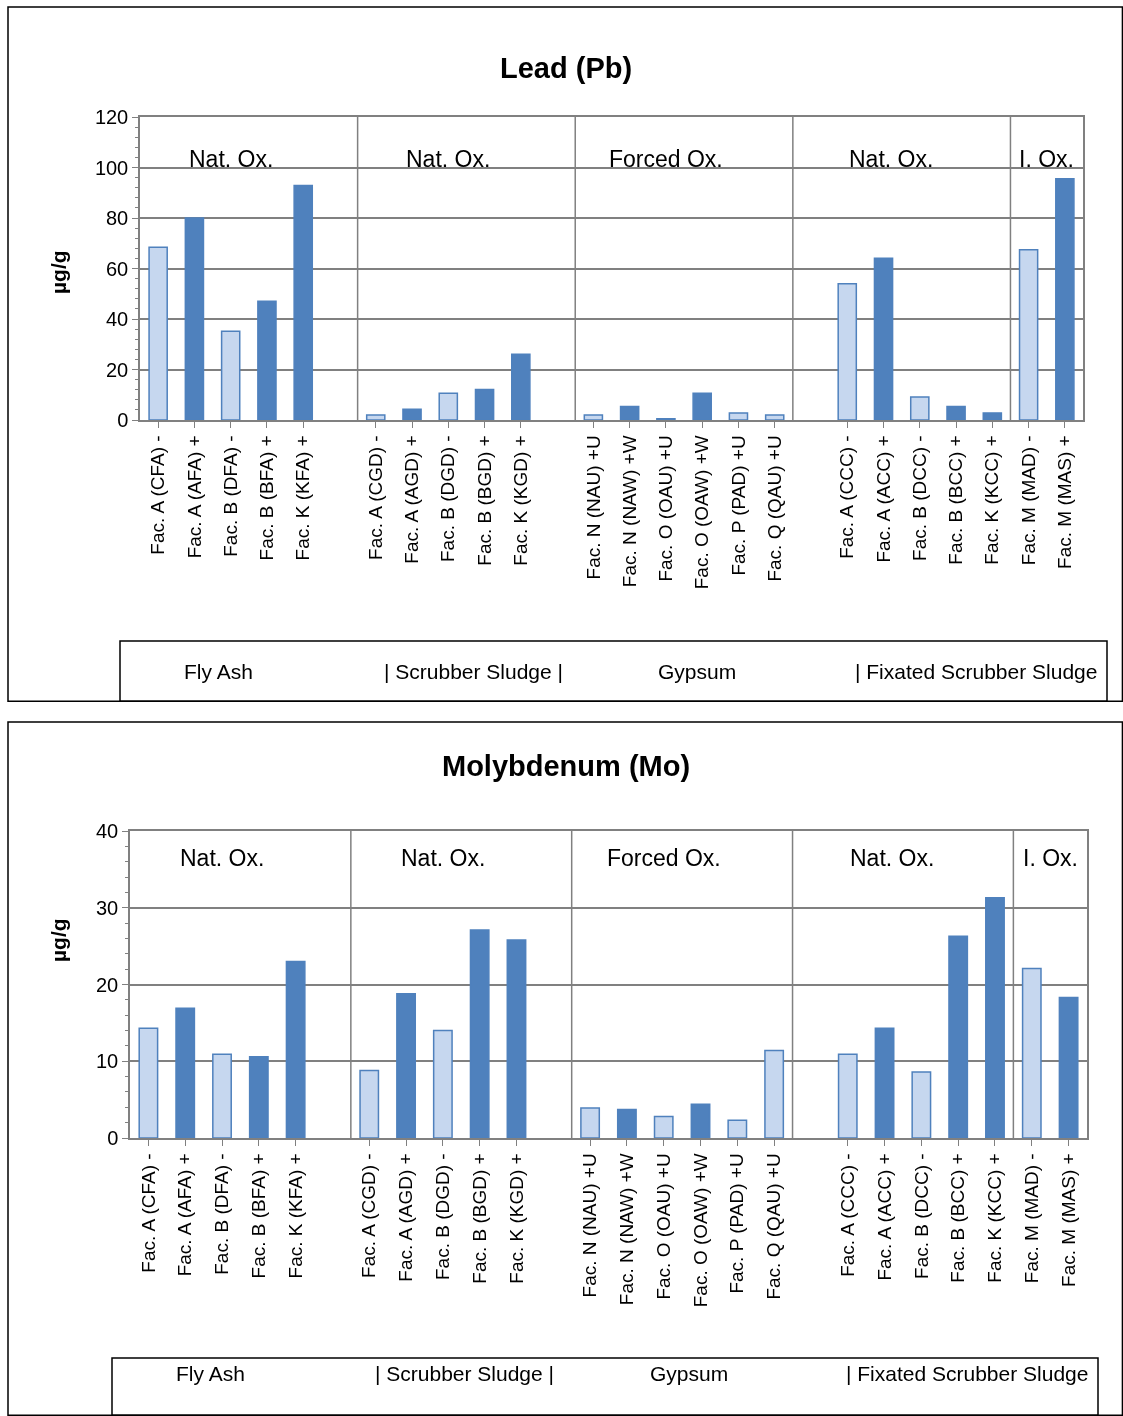 The width and height of the screenshot is (1123, 1416). I want to click on y-tick-label: 10, so click(107, 1061).